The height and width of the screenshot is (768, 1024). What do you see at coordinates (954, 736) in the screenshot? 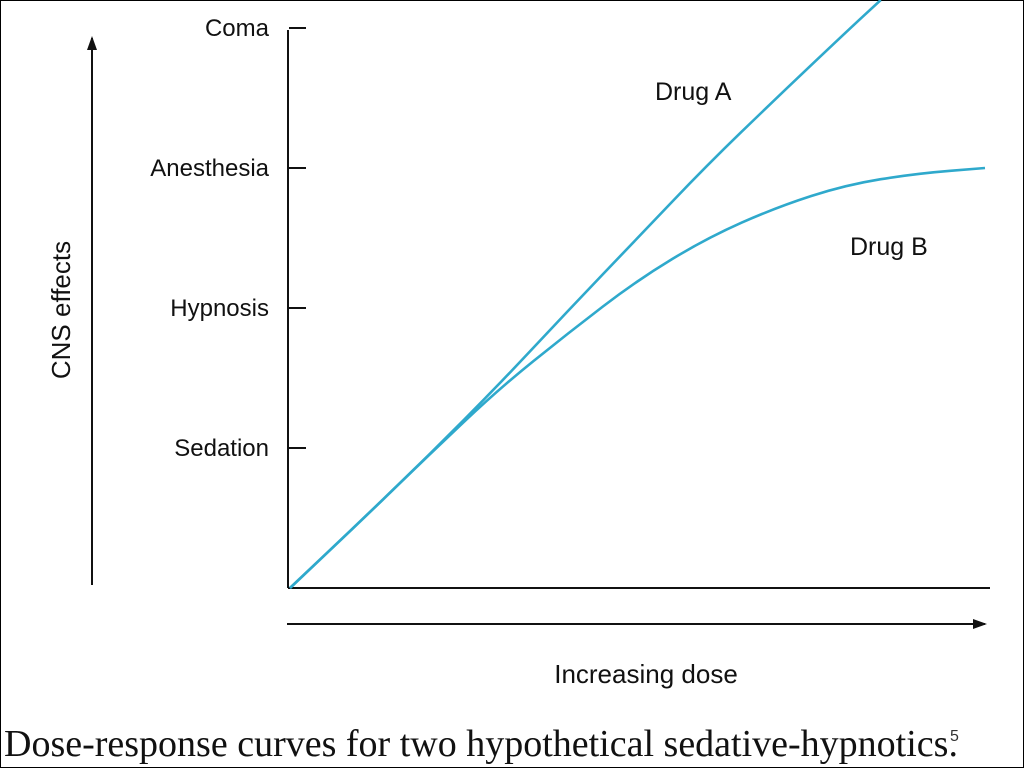
I see `slide-number: 5` at bounding box center [954, 736].